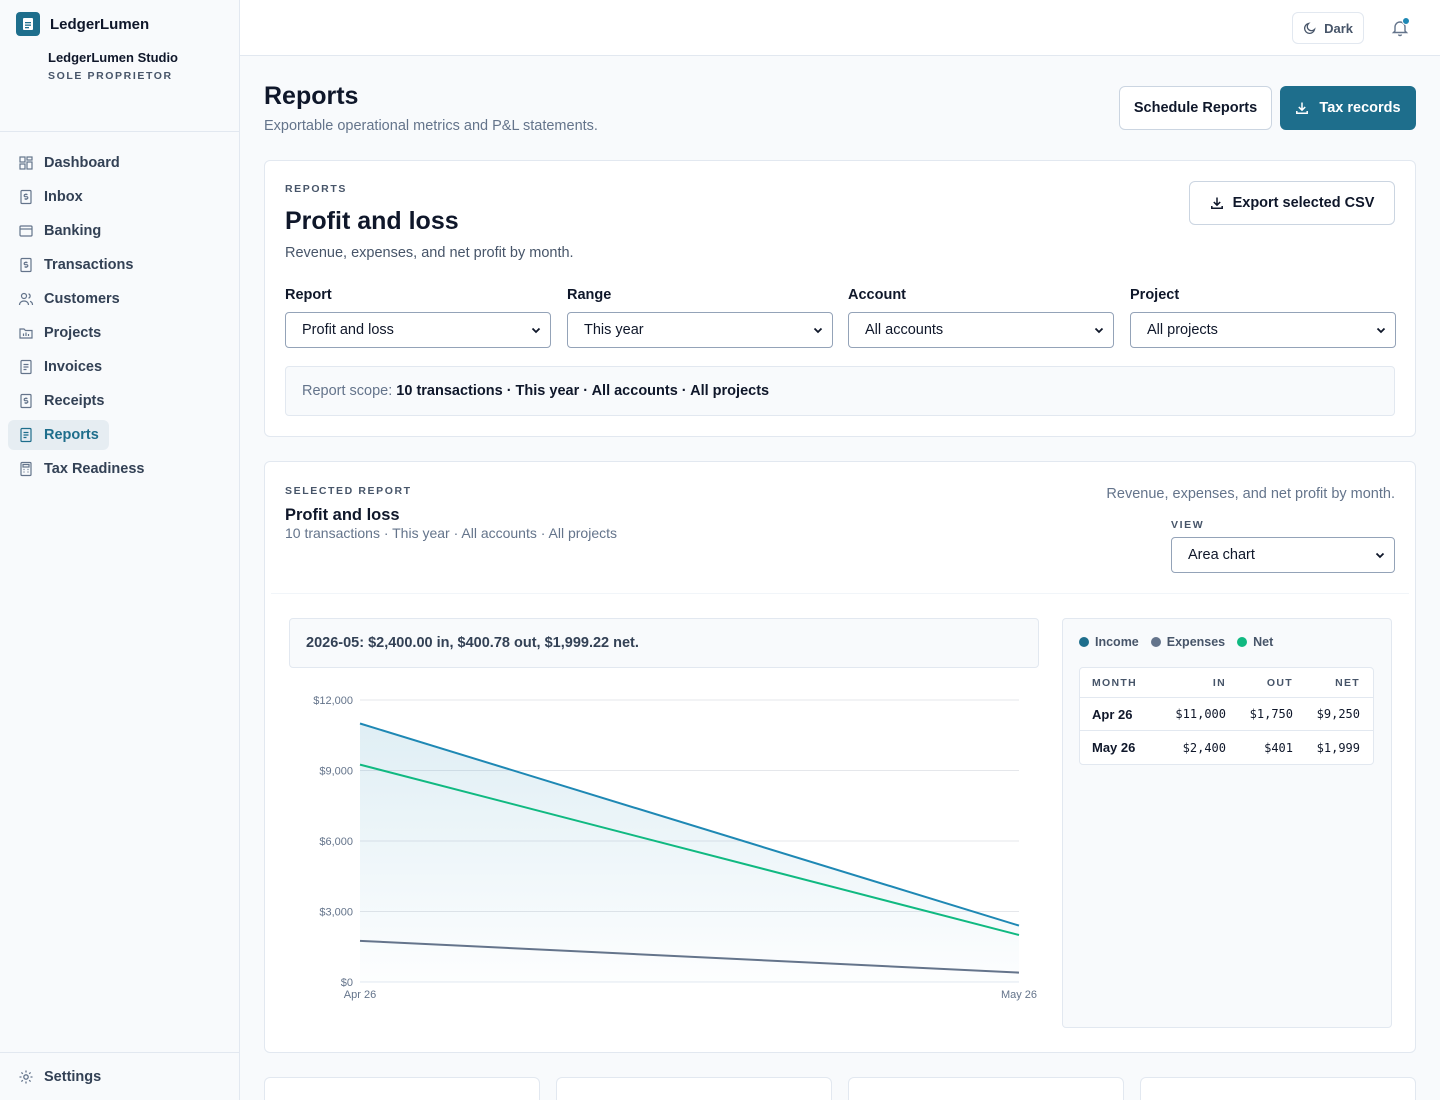 Image resolution: width=1440 pixels, height=1100 pixels. I want to click on select-value: All accounts, so click(904, 330).